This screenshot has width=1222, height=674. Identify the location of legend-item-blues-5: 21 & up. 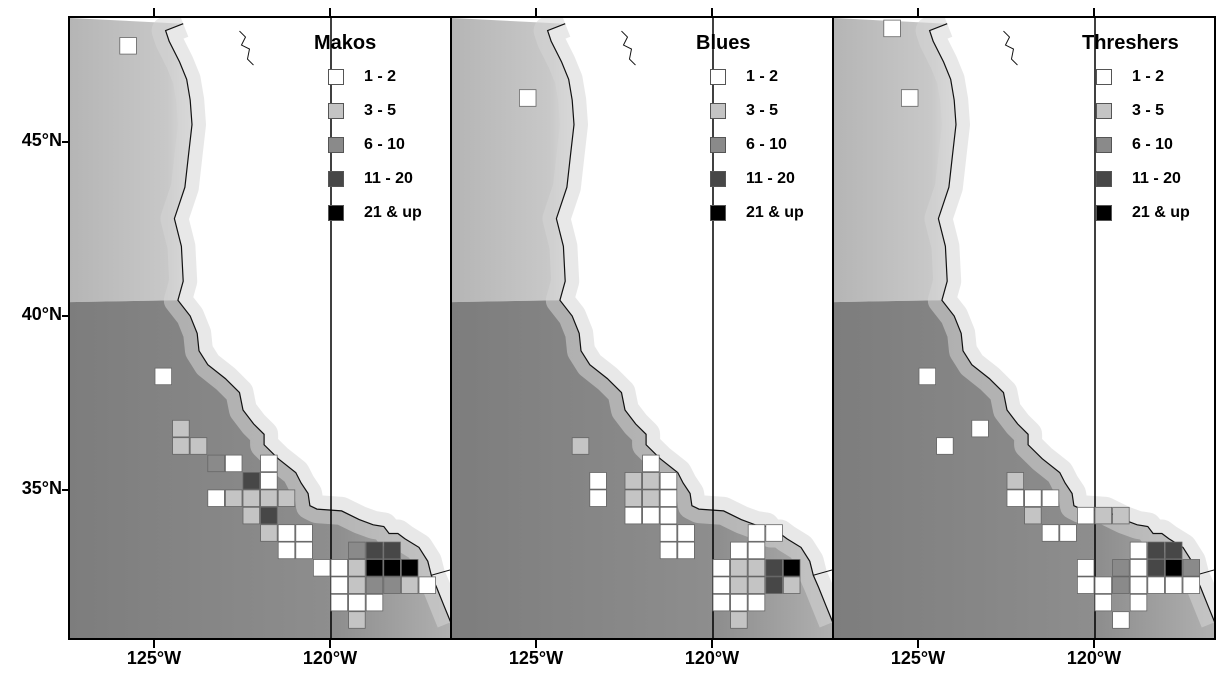
(766, 213).